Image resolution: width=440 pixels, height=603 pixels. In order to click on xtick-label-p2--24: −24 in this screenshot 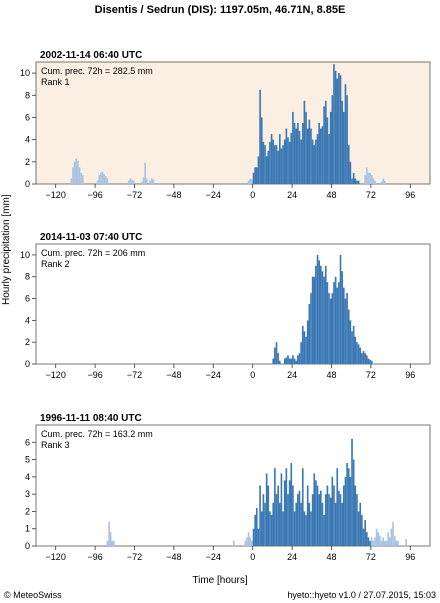, I will do `click(213, 375)`.